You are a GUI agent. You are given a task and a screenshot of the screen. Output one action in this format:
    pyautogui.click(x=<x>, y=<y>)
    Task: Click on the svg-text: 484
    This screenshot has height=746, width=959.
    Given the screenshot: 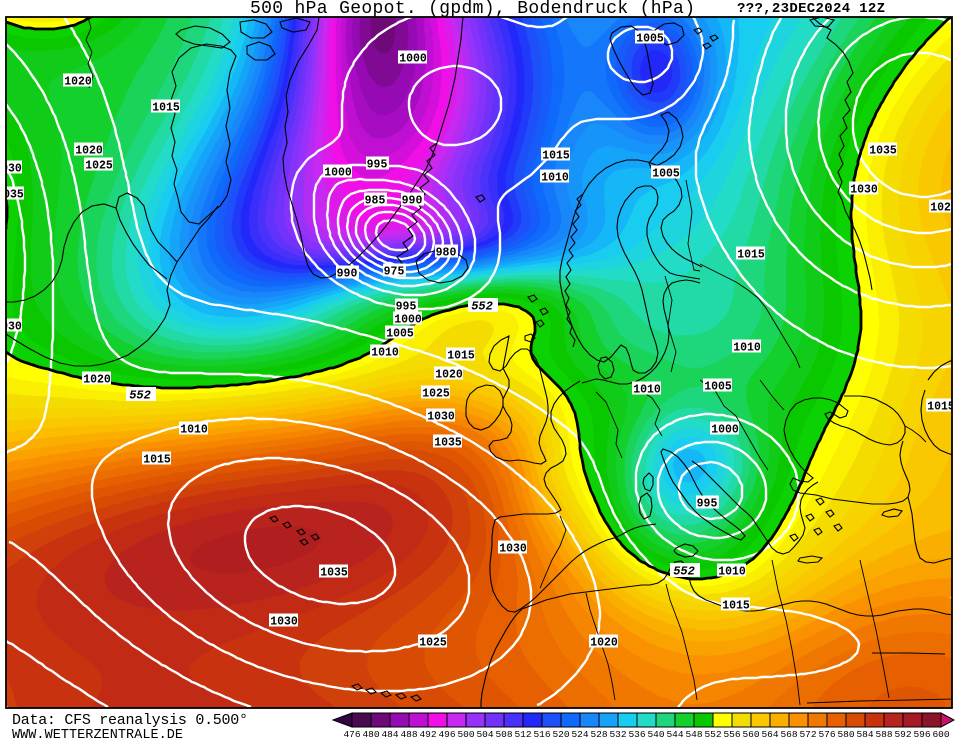 What is the action you would take?
    pyautogui.click(x=389, y=734)
    